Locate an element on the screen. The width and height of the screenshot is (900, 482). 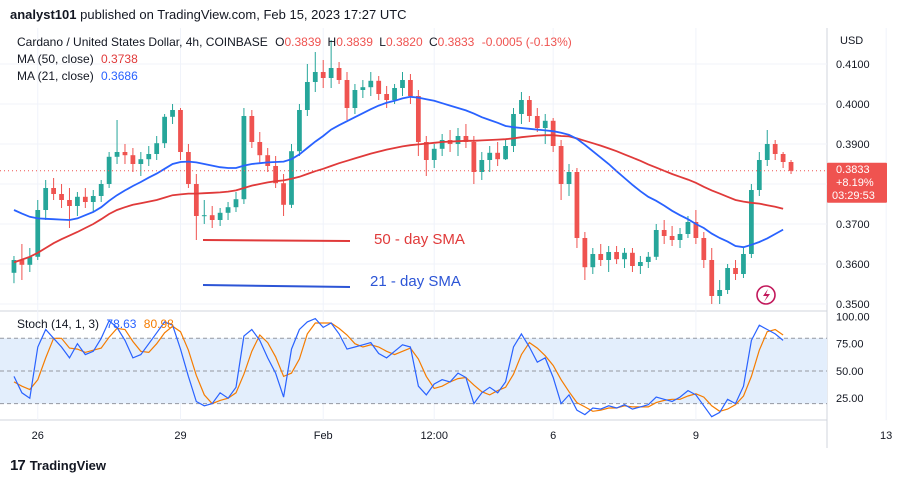
sma21-annotation-text: 21 - day SMA is located at coordinates (415, 281).